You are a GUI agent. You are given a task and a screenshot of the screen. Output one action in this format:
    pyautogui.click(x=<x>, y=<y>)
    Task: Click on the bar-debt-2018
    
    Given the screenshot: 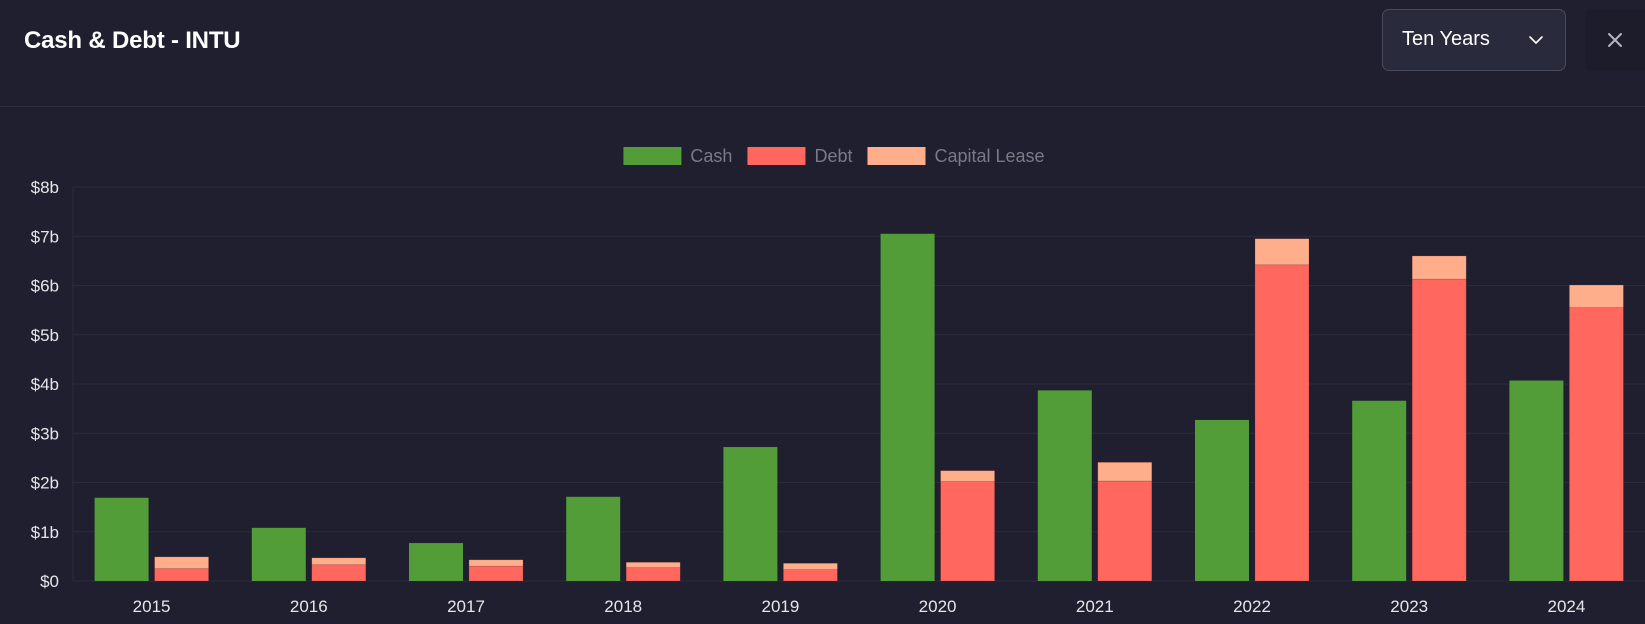 What is the action you would take?
    pyautogui.click(x=653, y=574)
    